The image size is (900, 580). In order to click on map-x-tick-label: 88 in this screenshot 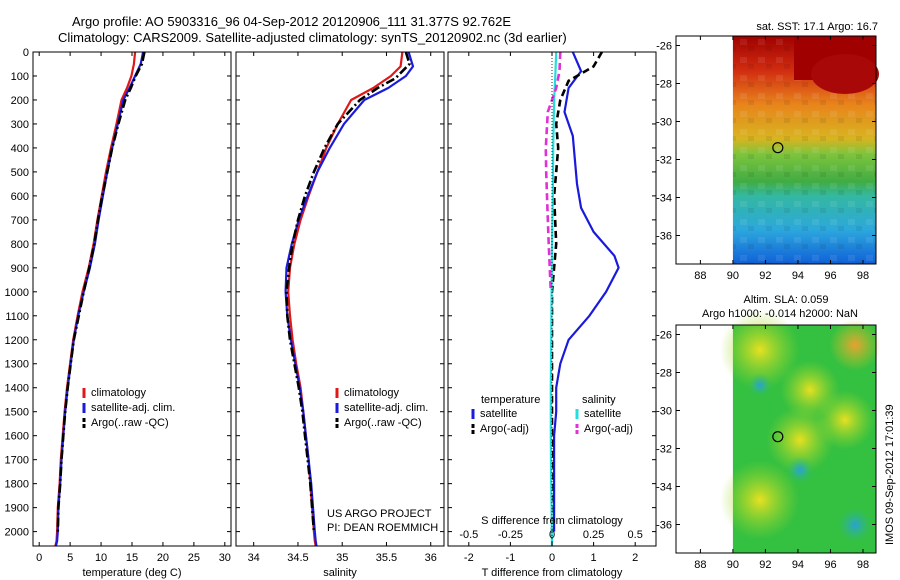, I will do `click(700, 565)`.